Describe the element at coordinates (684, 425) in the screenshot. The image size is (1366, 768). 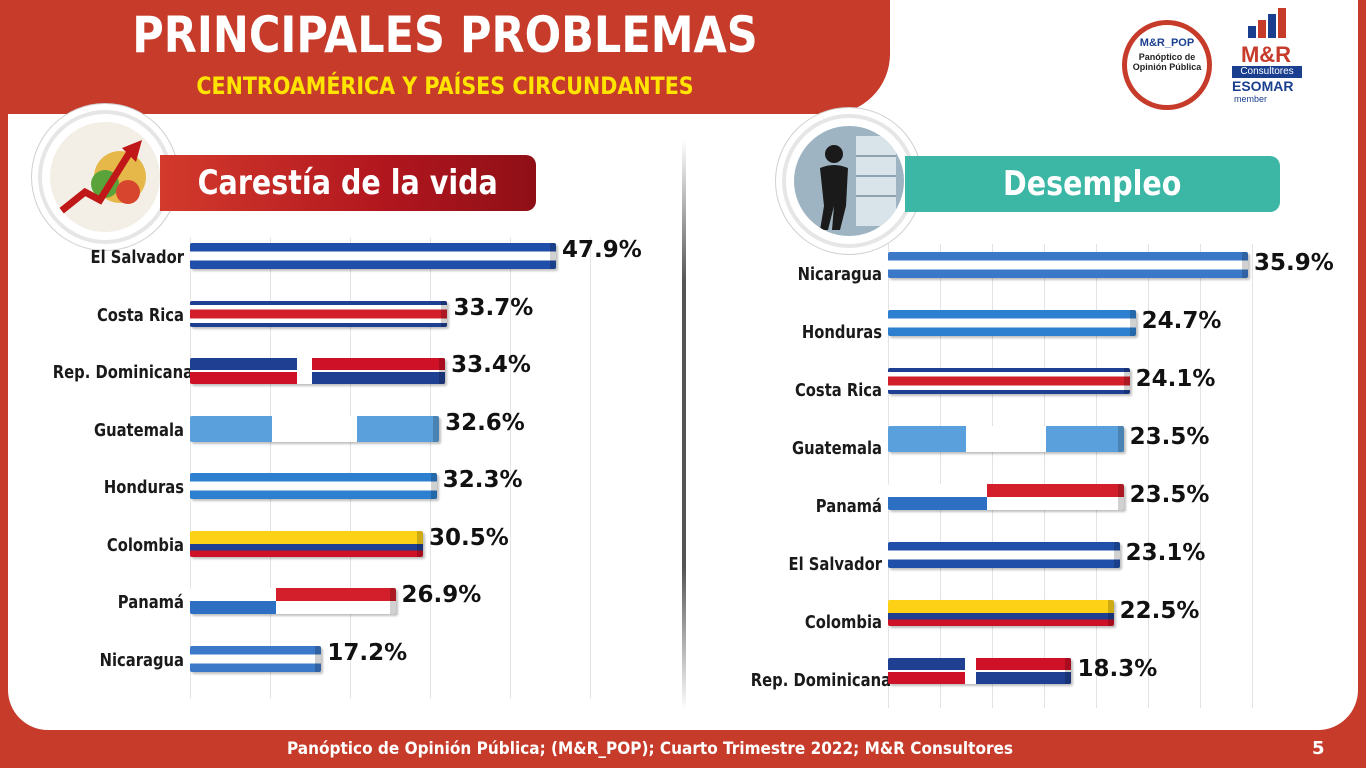
I see `panel-divider` at that location.